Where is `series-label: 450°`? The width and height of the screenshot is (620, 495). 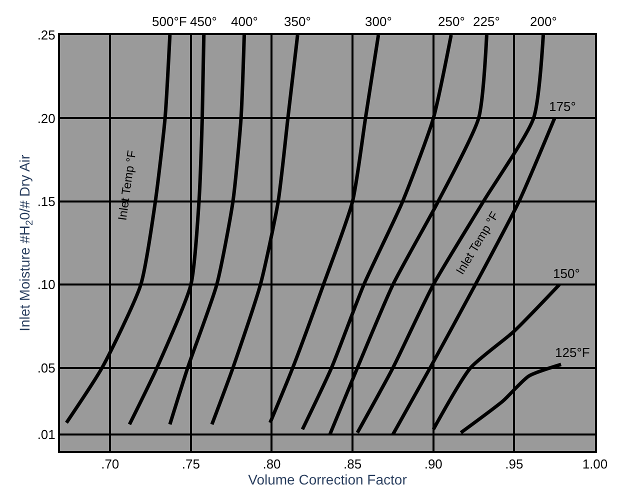 series-label: 450° is located at coordinates (203, 21).